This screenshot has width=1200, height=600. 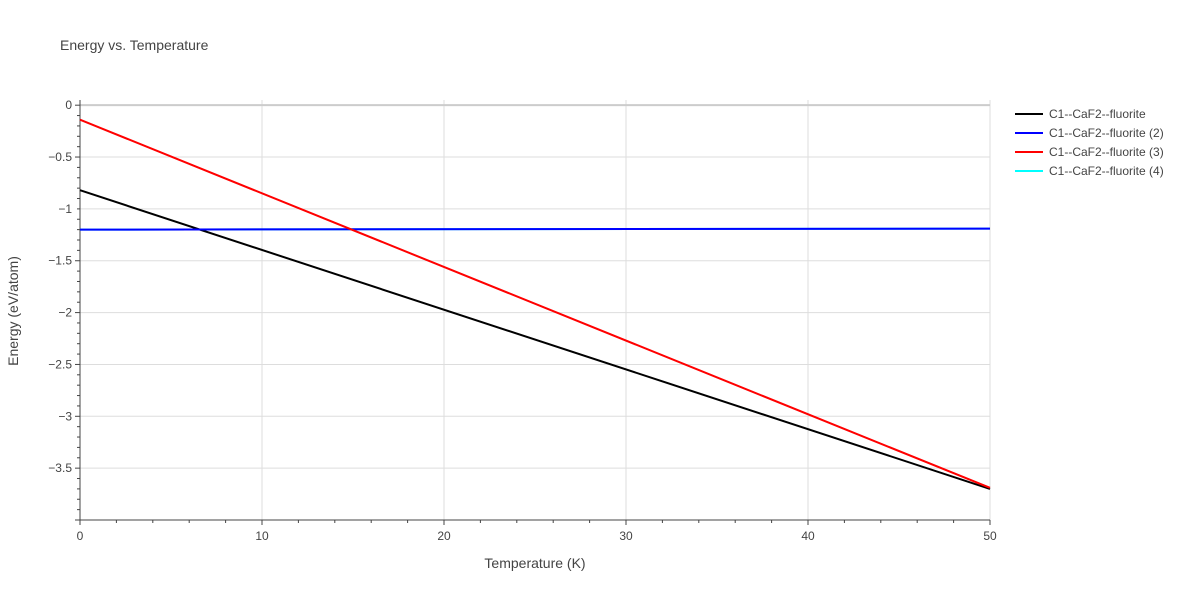 What do you see at coordinates (60, 364) in the screenshot?
I see `y-tick-label: −2.5` at bounding box center [60, 364].